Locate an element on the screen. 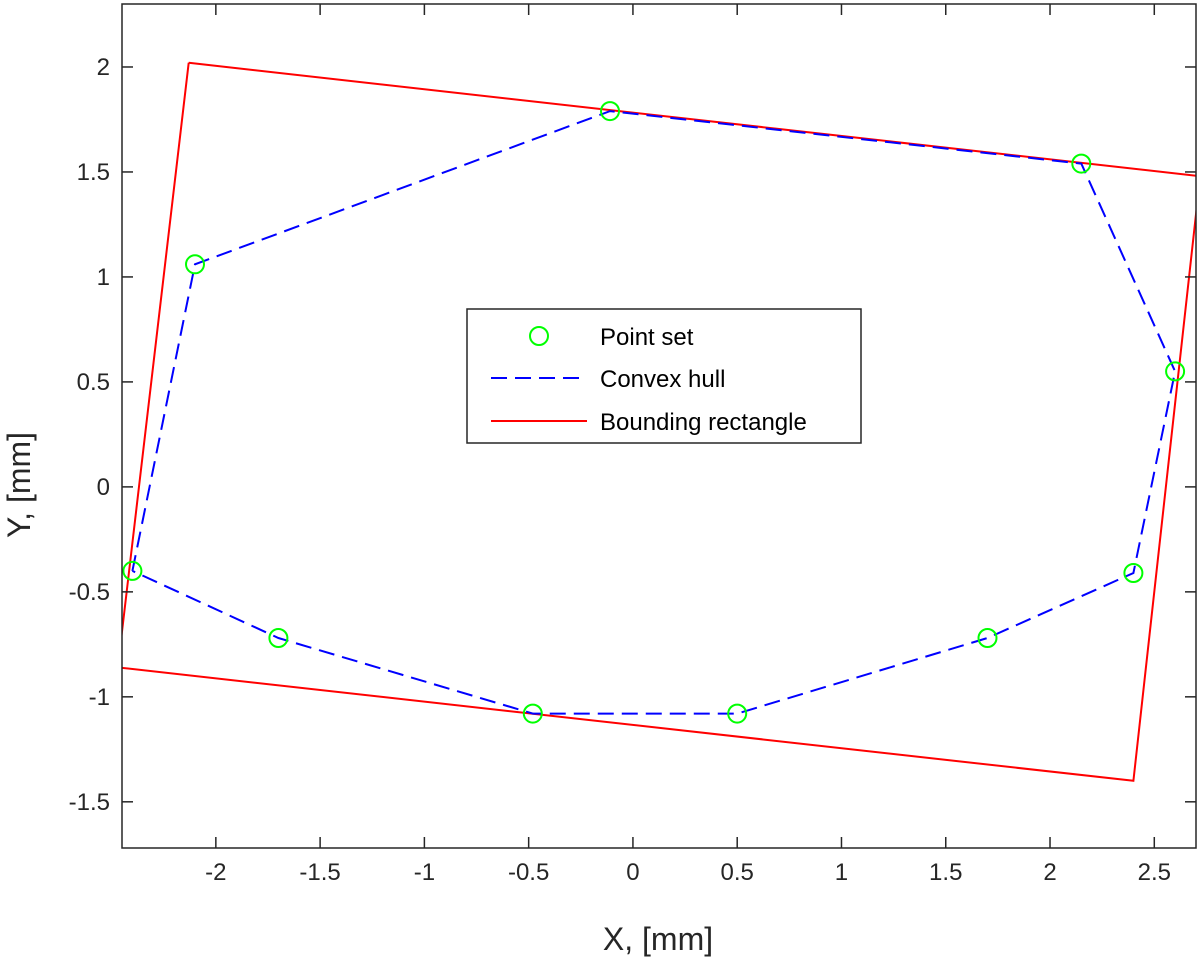  legend-label-bounding-rectangle: Bounding rectangle is located at coordinates (703, 422).